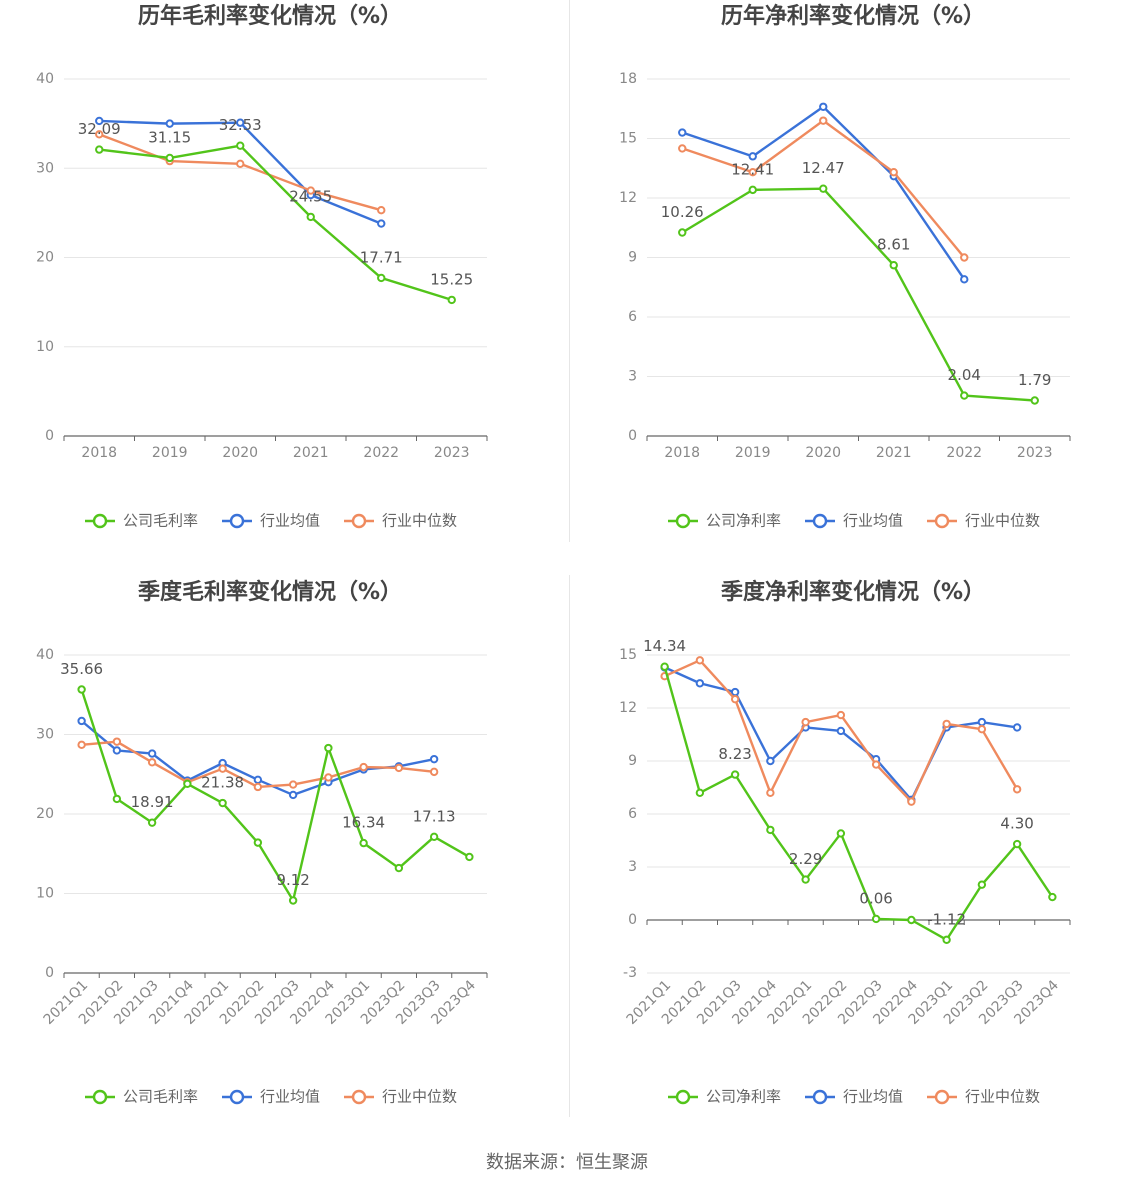 The height and width of the screenshot is (1188, 1134). What do you see at coordinates (240, 125) in the screenshot?
I see `data-label: 32.53` at bounding box center [240, 125].